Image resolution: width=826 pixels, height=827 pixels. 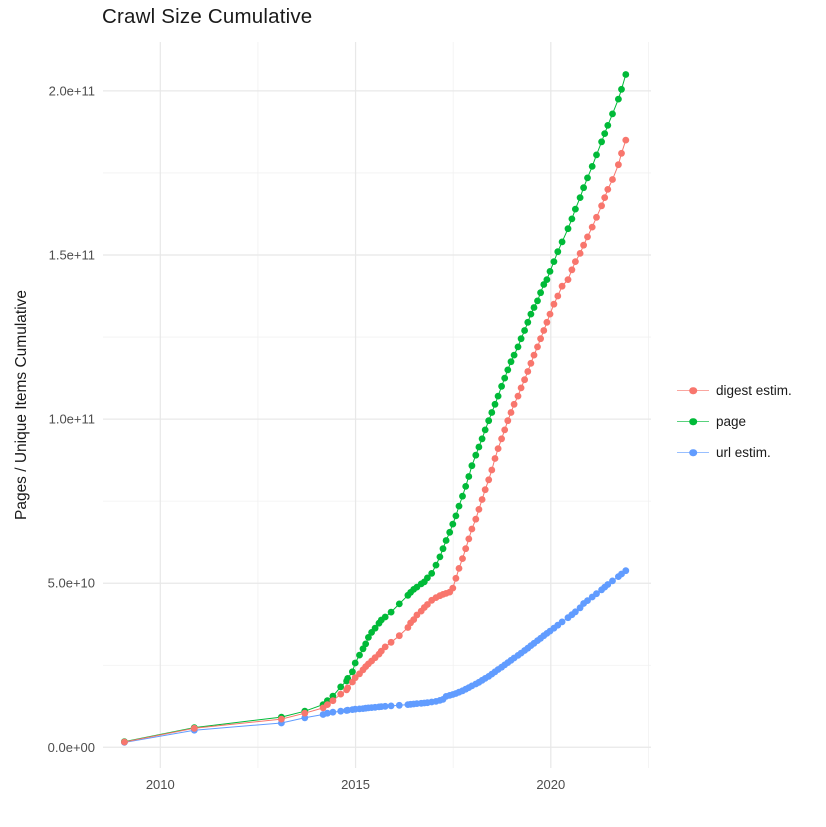 I want to click on x-tick-label: 2015, so click(x=355, y=784).